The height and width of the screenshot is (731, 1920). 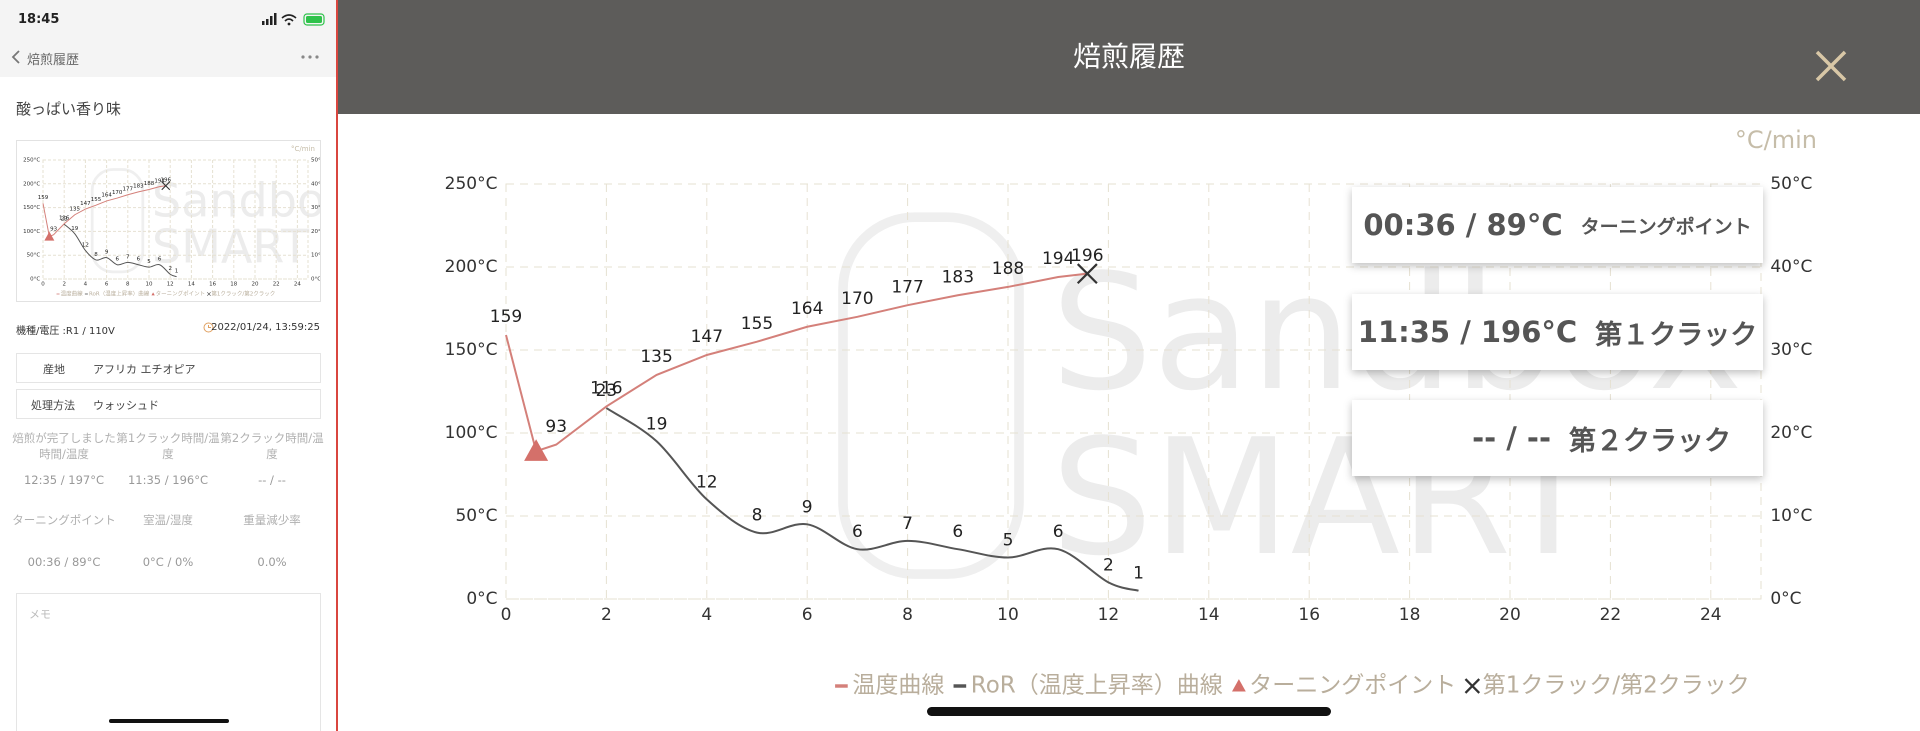 I want to click on data-label: 194, so click(x=159, y=181).